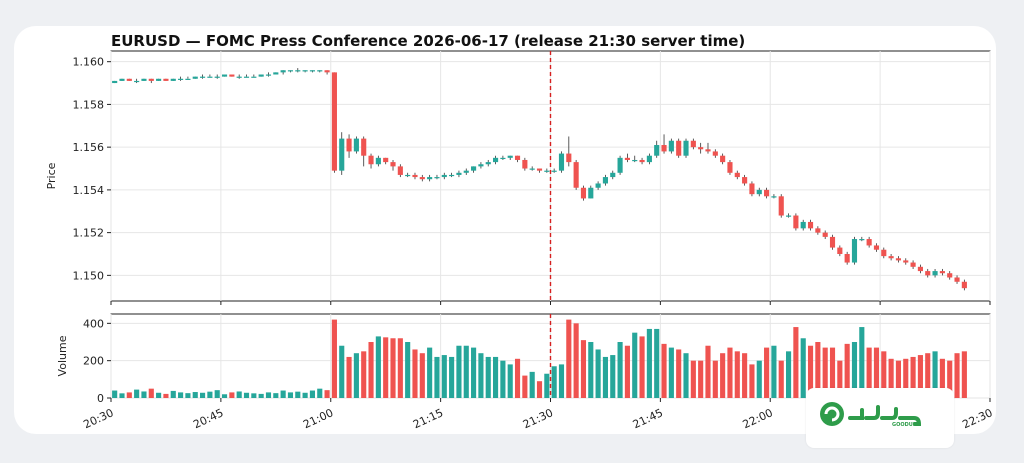 Image resolution: width=1024 pixels, height=463 pixels. What do you see at coordinates (89, 147) in the screenshot?
I see `price-tick-label: 1.156` at bounding box center [89, 147].